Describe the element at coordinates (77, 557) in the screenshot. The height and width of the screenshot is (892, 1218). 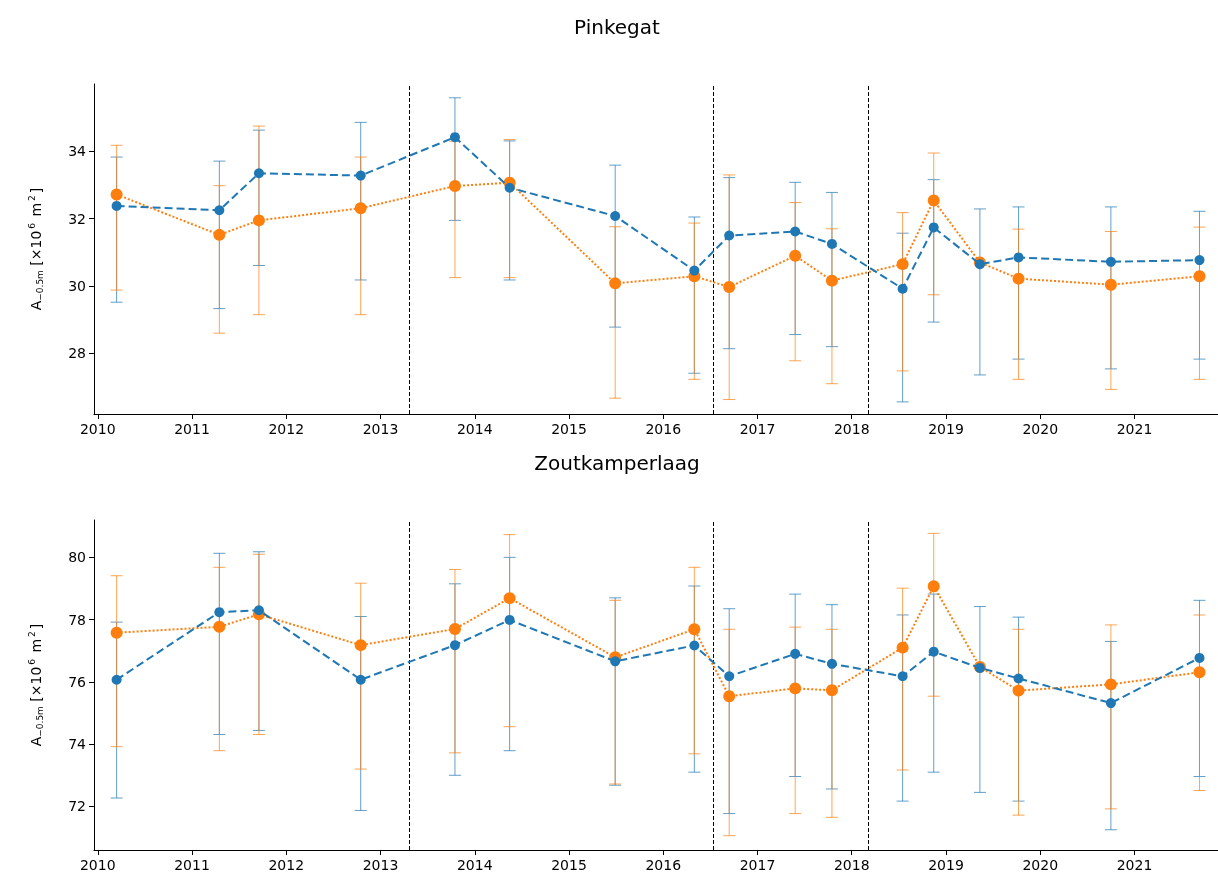
I see `y-tick-label: 80` at that location.